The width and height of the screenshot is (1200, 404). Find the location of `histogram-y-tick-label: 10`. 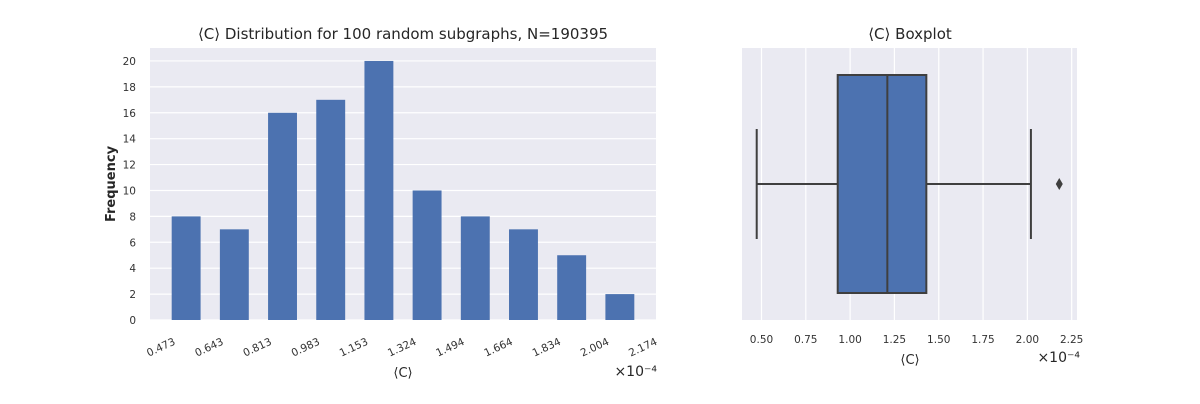

histogram-y-tick-label: 10 is located at coordinates (129, 191).